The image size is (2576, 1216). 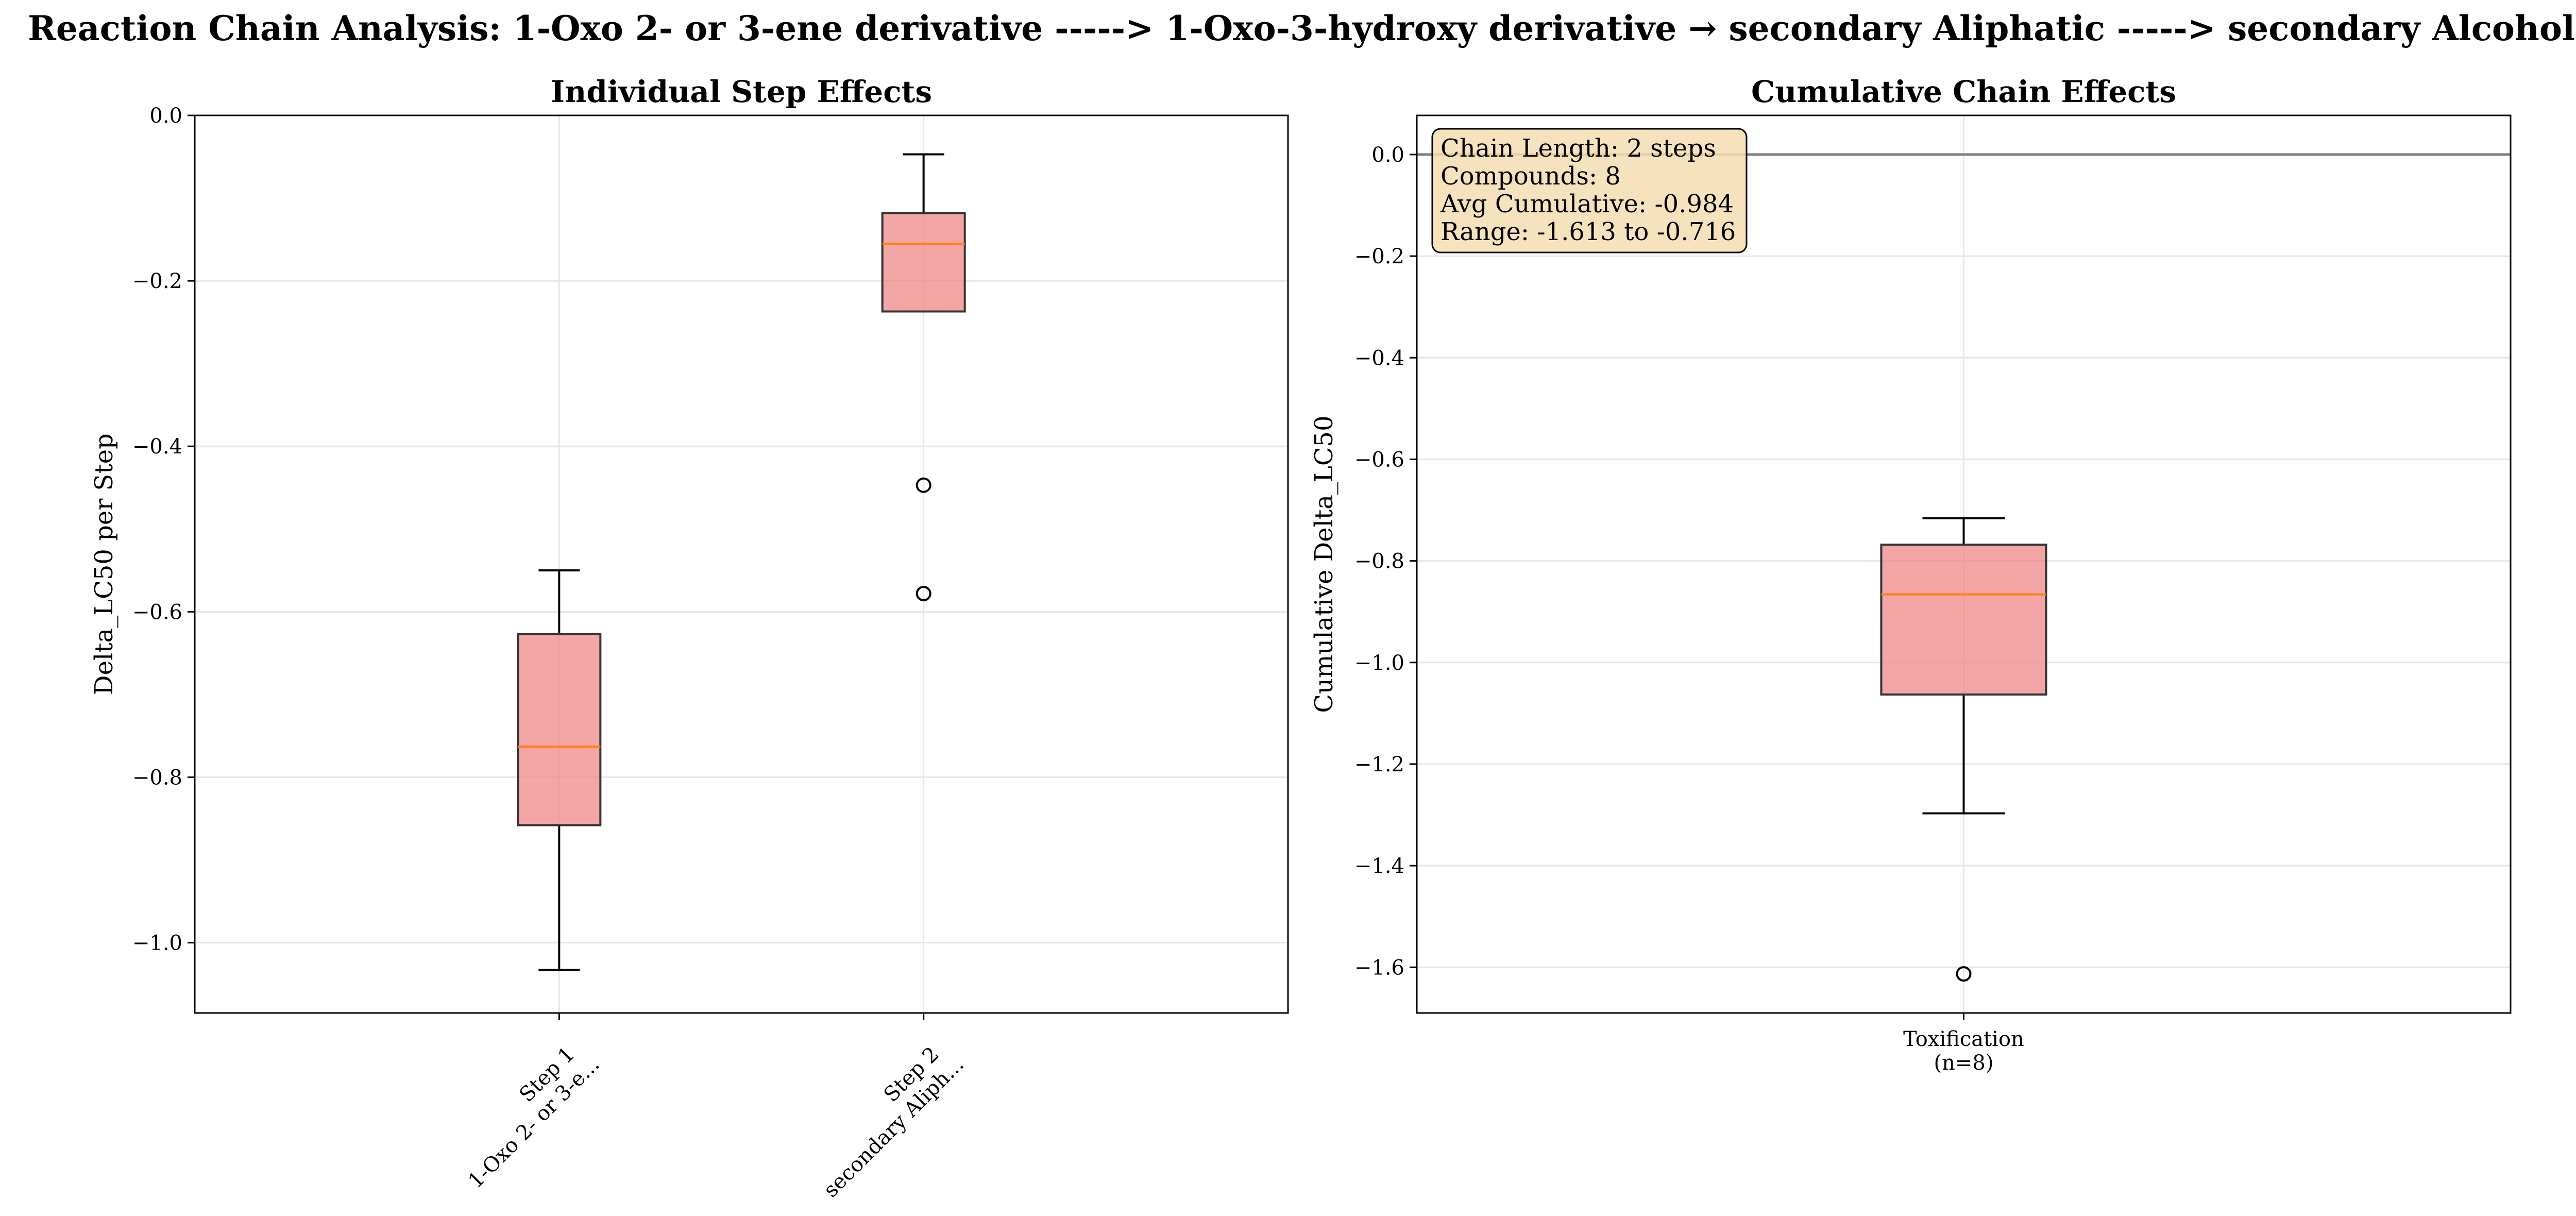 I want to click on panel-title: Cumulative Chain Effects, so click(x=1963, y=91).